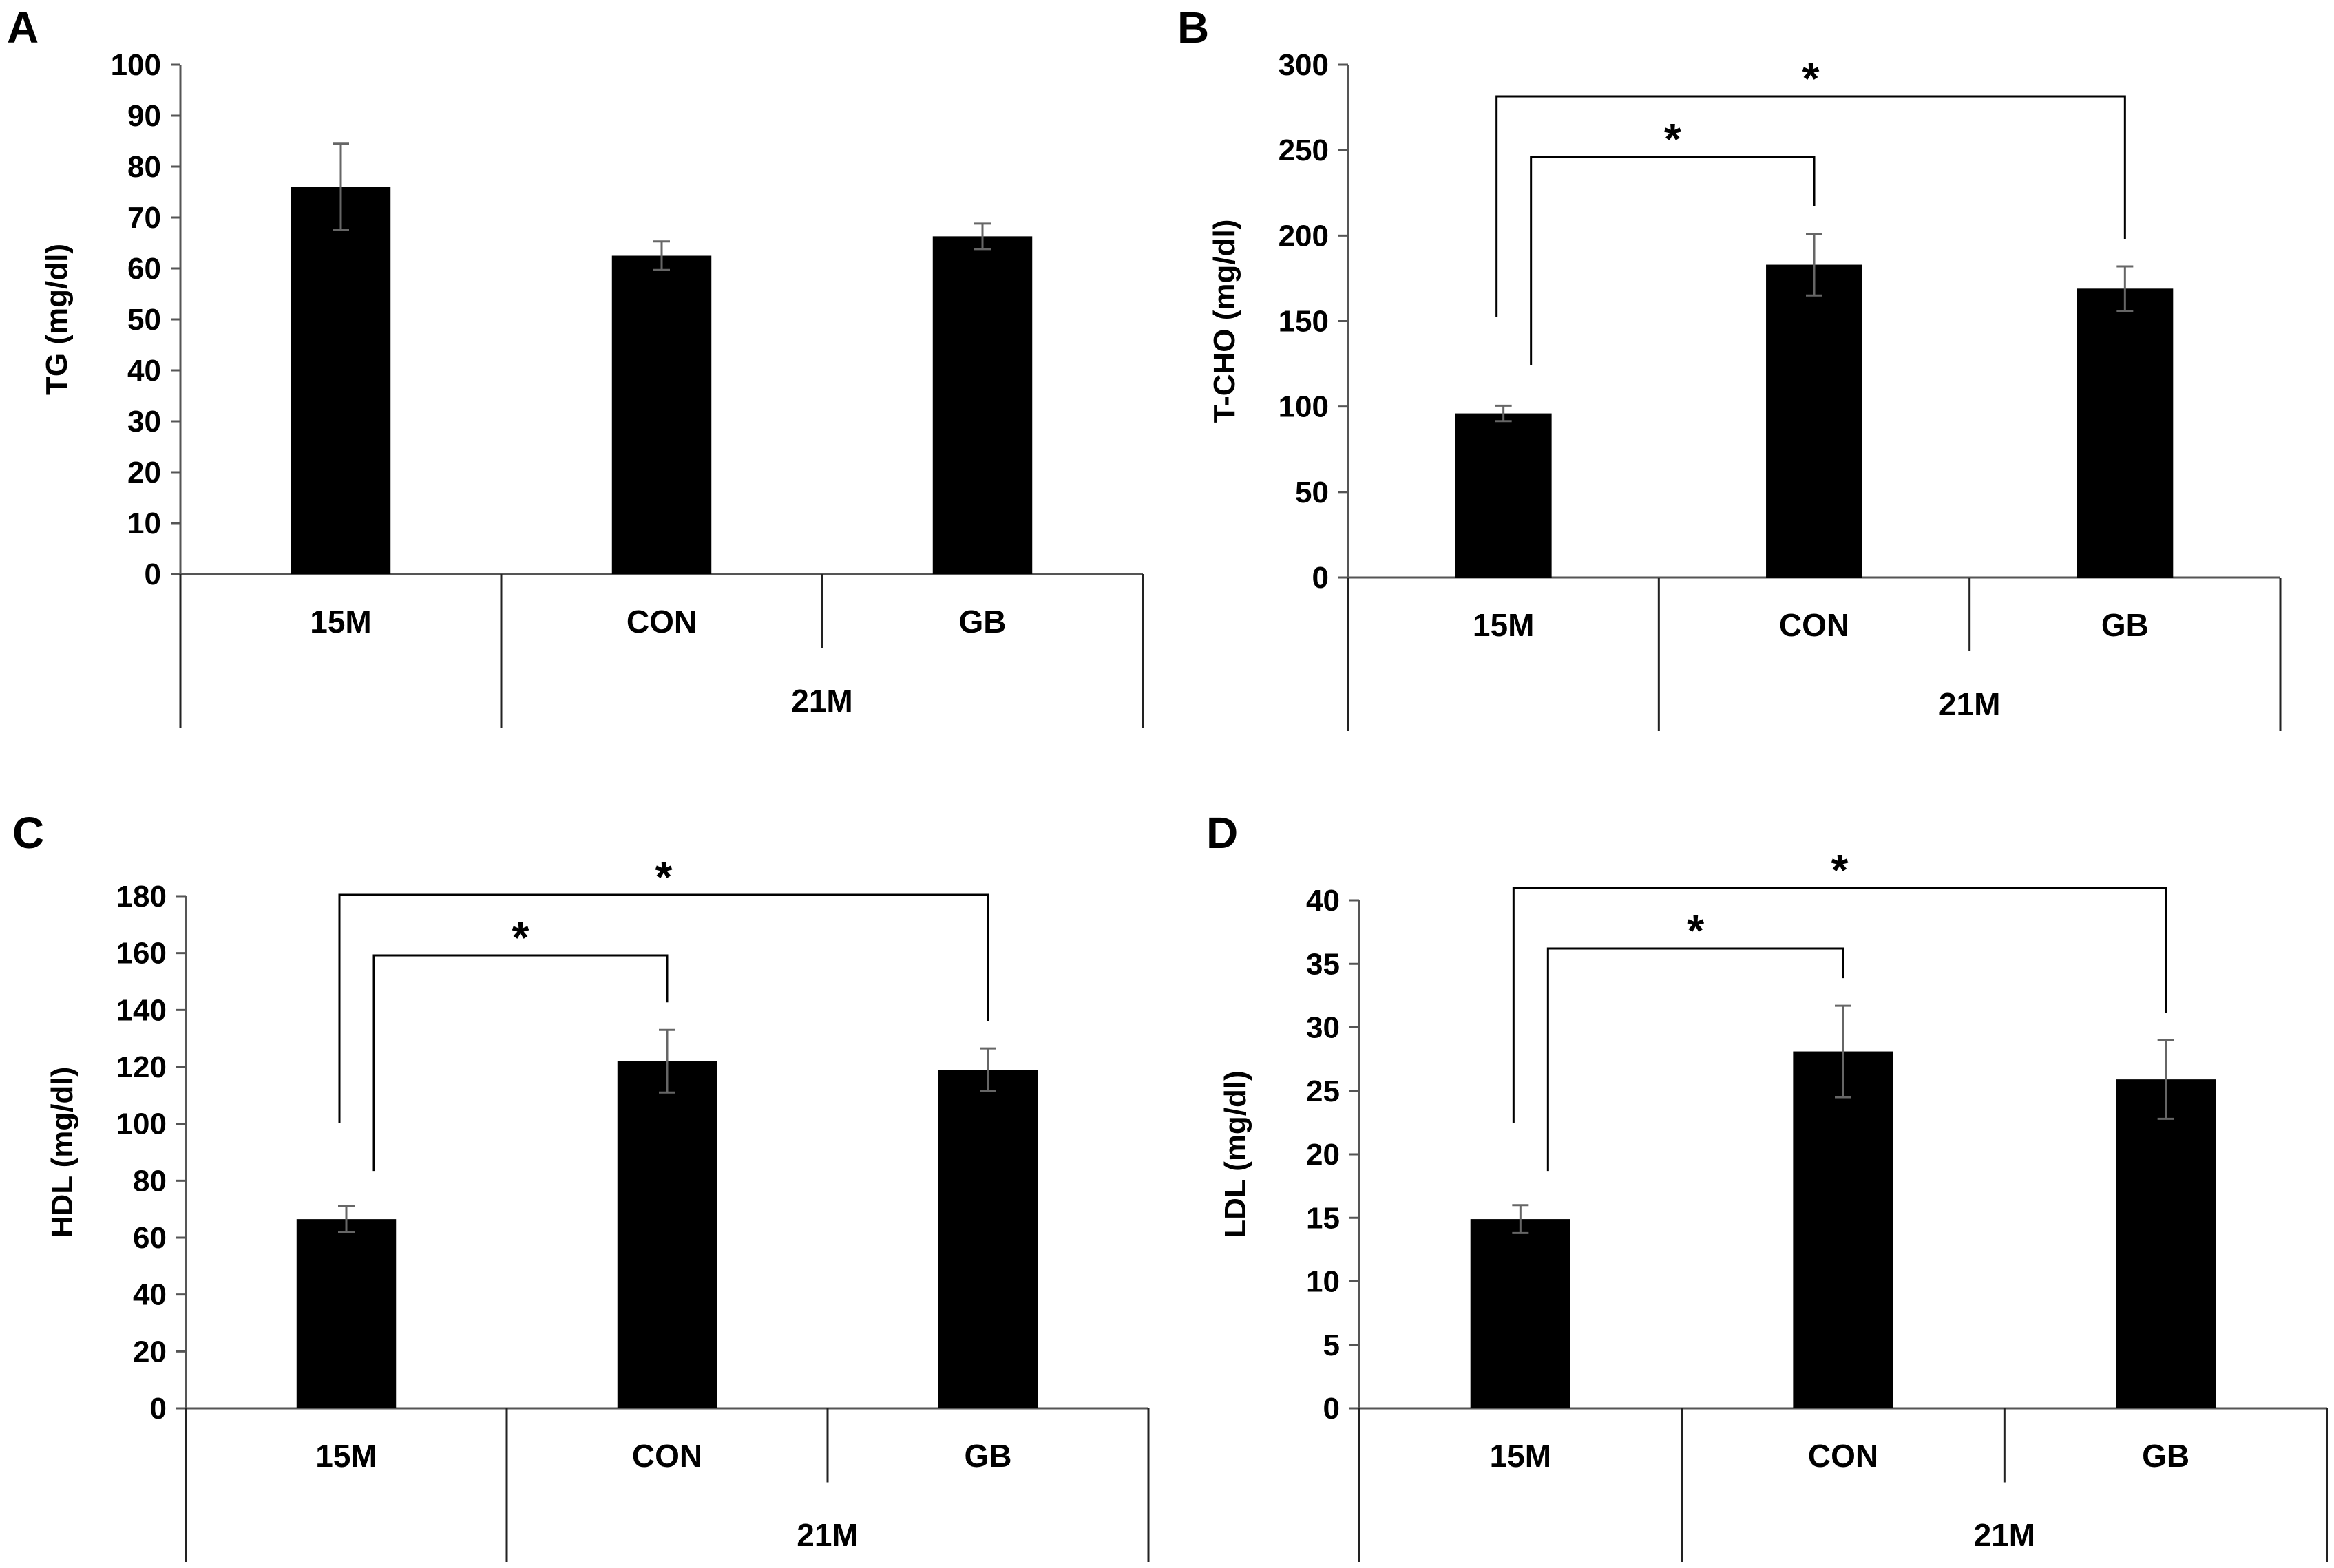 Image resolution: width=2334 pixels, height=1568 pixels. Describe the element at coordinates (28, 833) in the screenshot. I see `panel-letter: C` at that location.